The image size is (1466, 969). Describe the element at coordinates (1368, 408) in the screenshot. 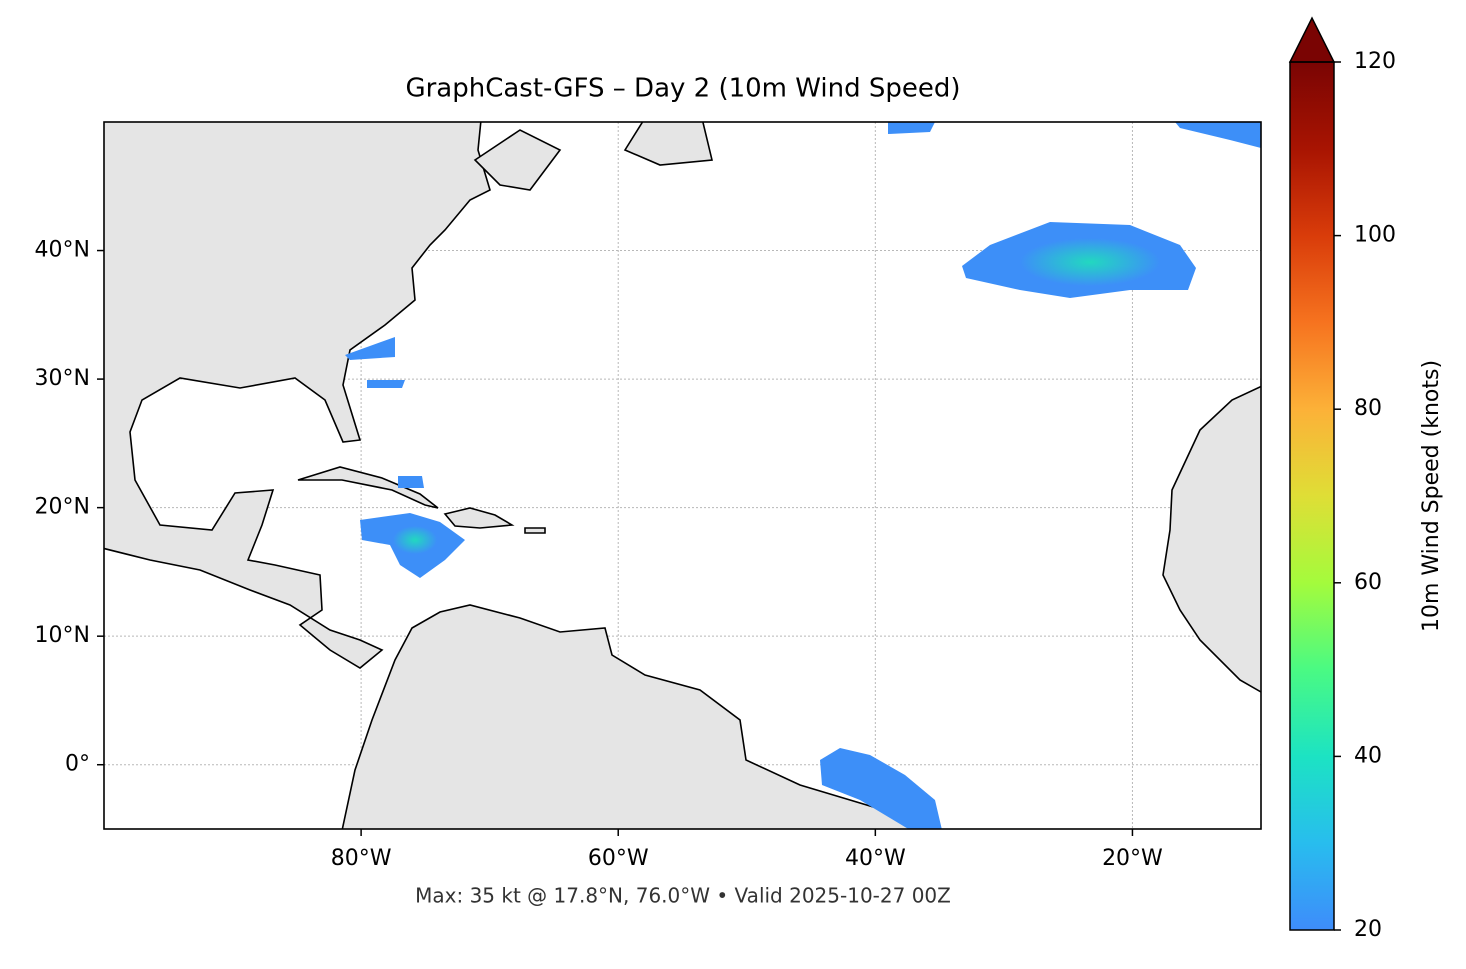

I see `colorbar-tick-label: 80` at that location.